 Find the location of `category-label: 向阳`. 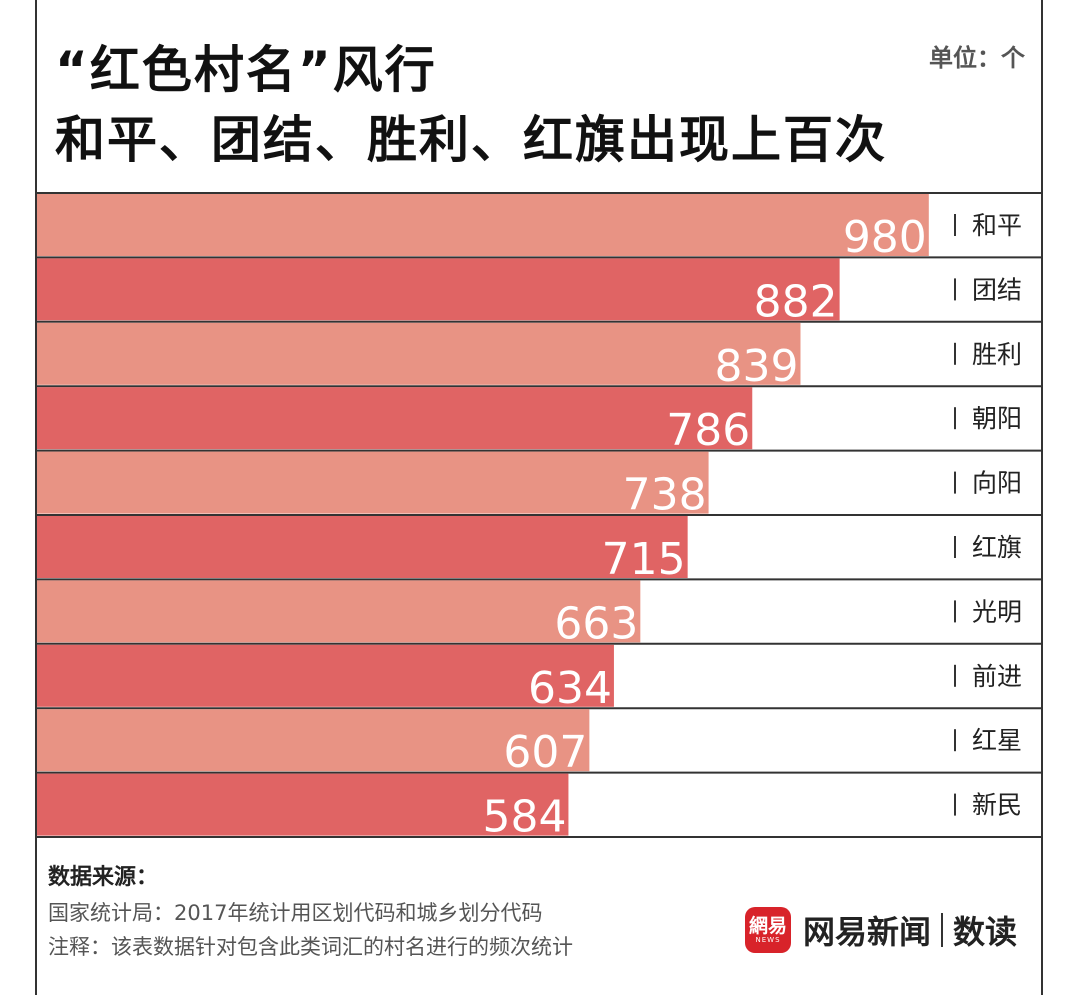

category-label: 向阳 is located at coordinates (997, 483).